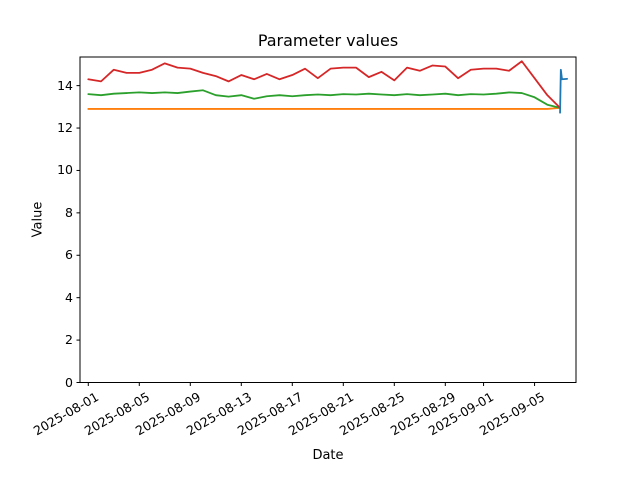  Describe the element at coordinates (65, 85) in the screenshot. I see `y-tick-label: 14` at that location.